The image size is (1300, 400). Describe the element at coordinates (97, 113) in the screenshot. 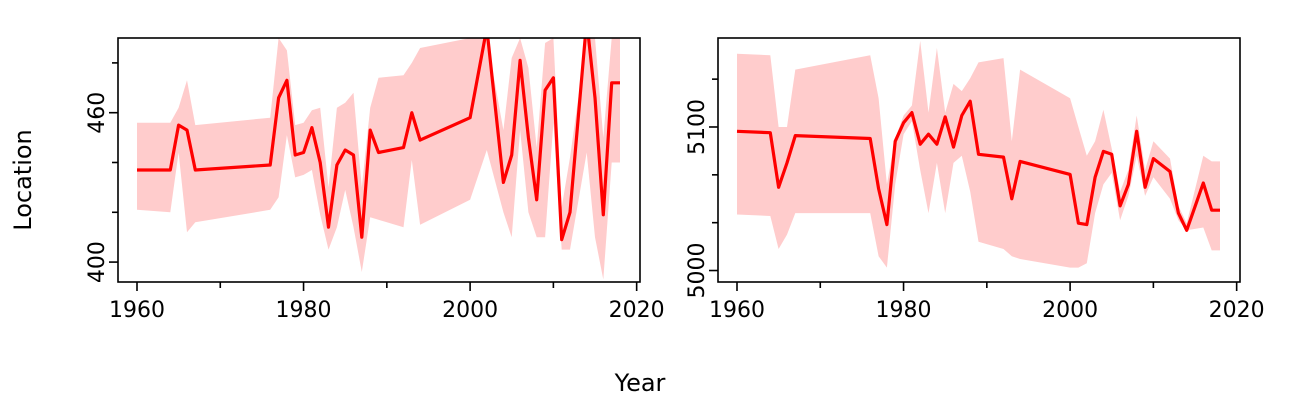

I see `y-tick-label: 460` at that location.